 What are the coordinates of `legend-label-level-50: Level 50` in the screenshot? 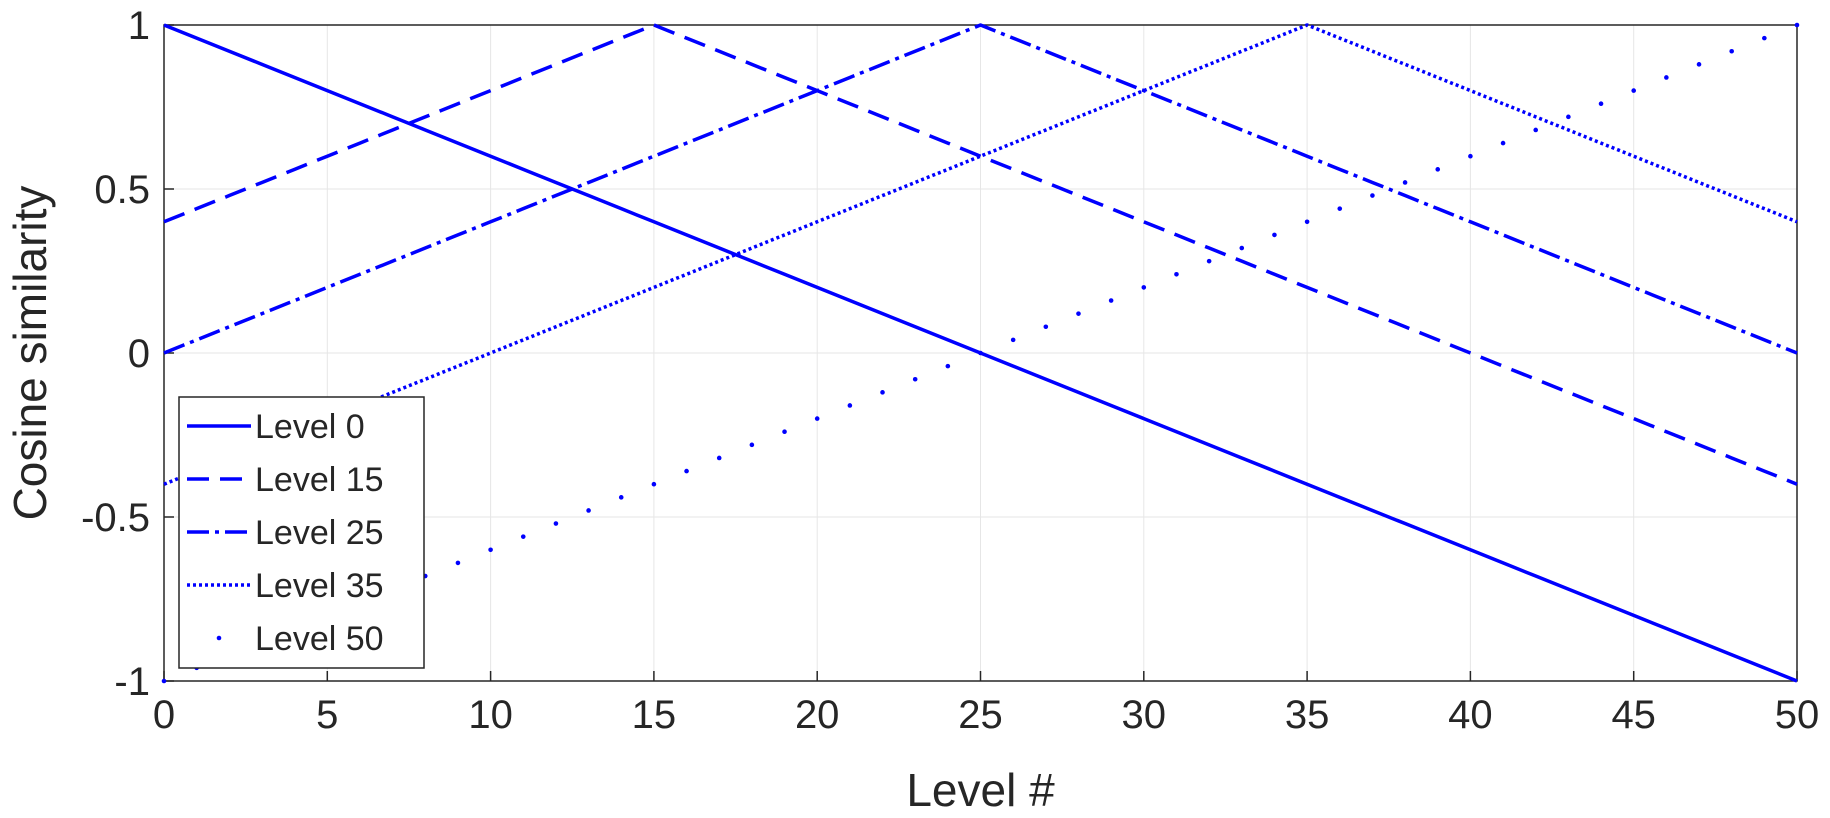 It's located at (319, 639).